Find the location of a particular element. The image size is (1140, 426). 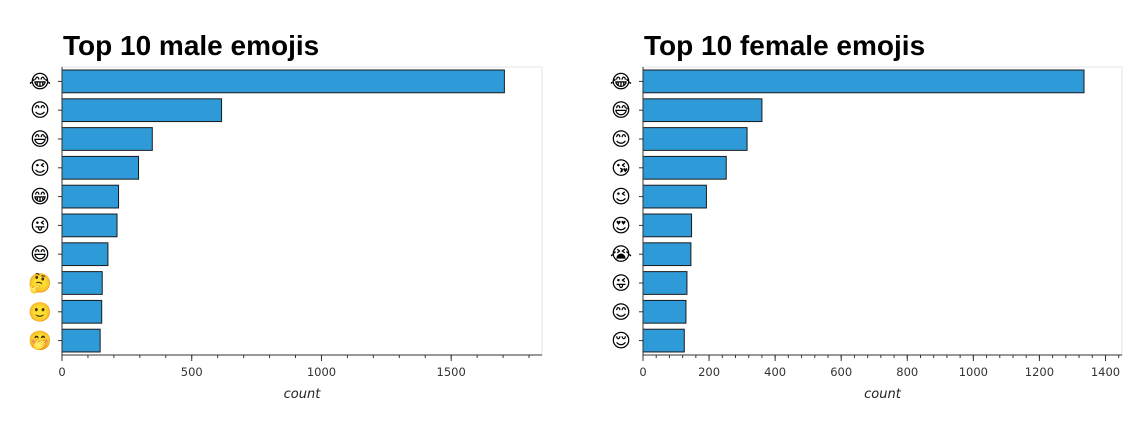

category-label: 🙂 is located at coordinates (40, 312).